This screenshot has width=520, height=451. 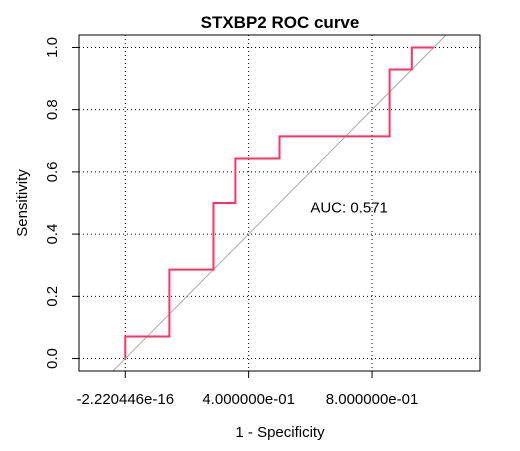 What do you see at coordinates (52, 171) in the screenshot?
I see `y-tick-label: 0.6` at bounding box center [52, 171].